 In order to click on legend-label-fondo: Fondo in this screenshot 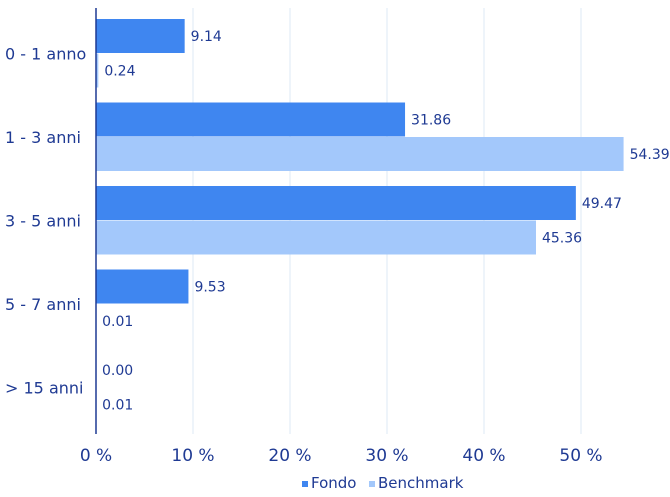, I will do `click(333, 483)`.